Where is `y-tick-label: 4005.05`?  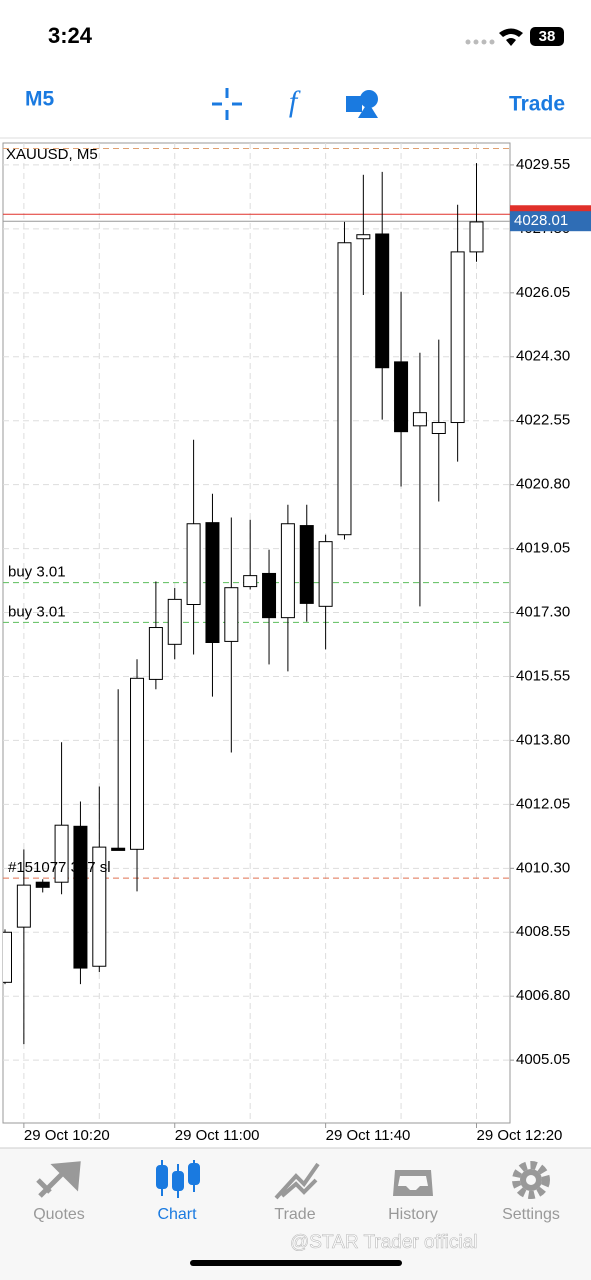
y-tick-label: 4005.05 is located at coordinates (543, 1059).